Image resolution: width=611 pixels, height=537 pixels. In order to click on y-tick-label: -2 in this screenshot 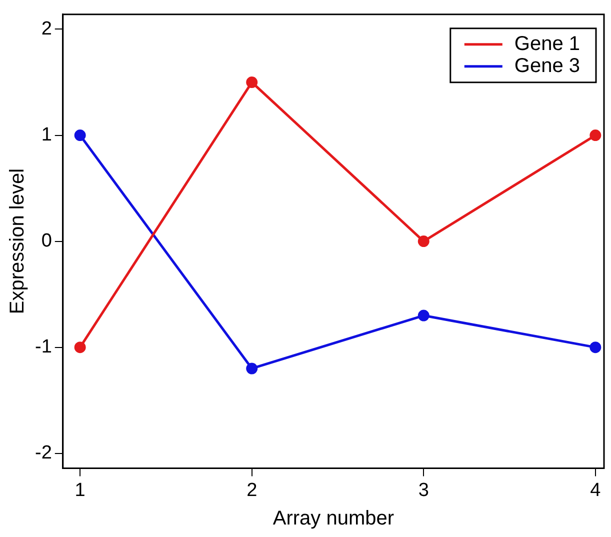, I will do `click(43, 453)`.